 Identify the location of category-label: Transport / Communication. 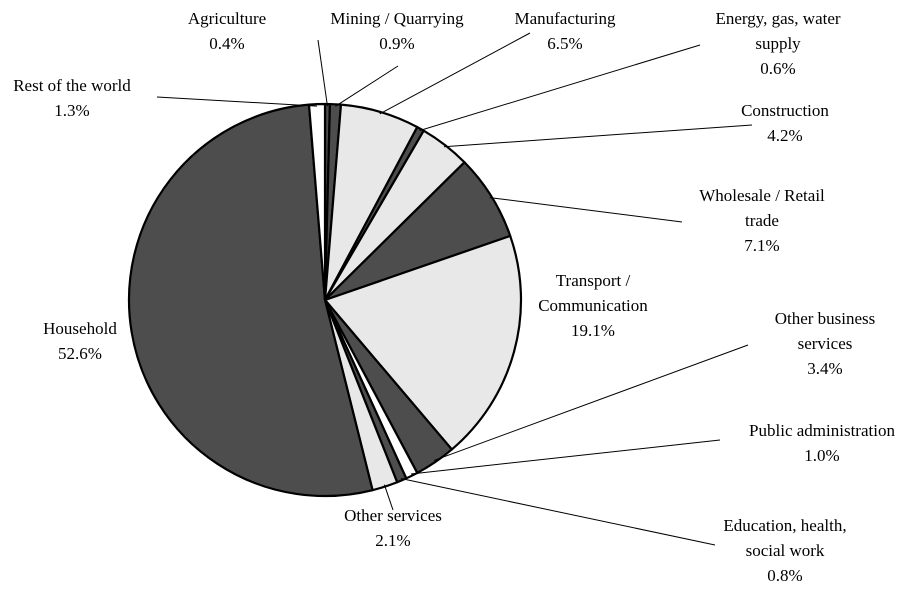
(593, 293).